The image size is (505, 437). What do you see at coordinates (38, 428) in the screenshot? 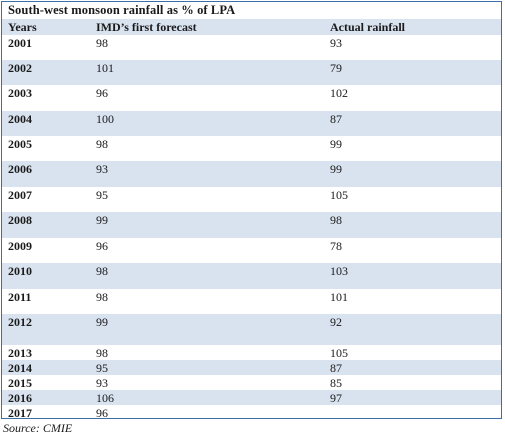
I see `source-note: Source: CMIE` at bounding box center [38, 428].